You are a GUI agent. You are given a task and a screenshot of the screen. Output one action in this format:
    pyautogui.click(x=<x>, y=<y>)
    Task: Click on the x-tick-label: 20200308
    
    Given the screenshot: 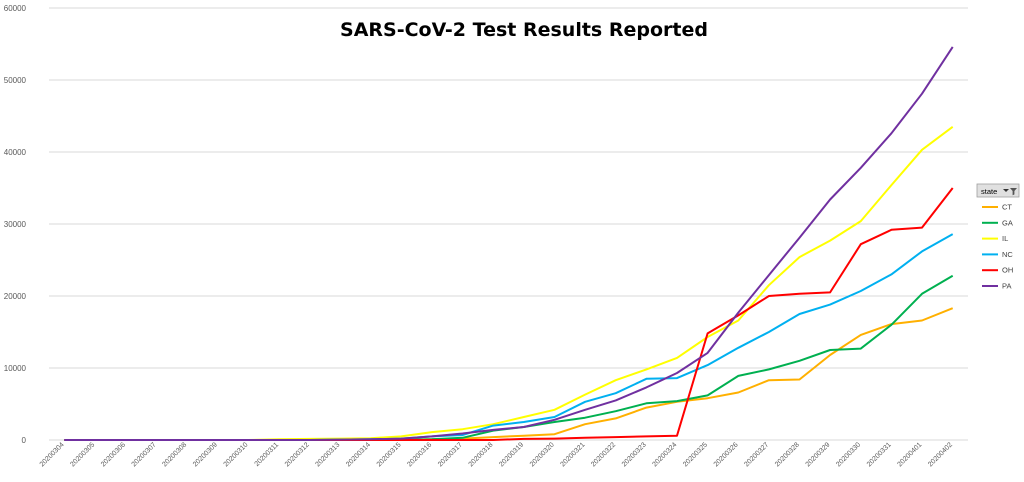 What is the action you would take?
    pyautogui.click(x=174, y=454)
    